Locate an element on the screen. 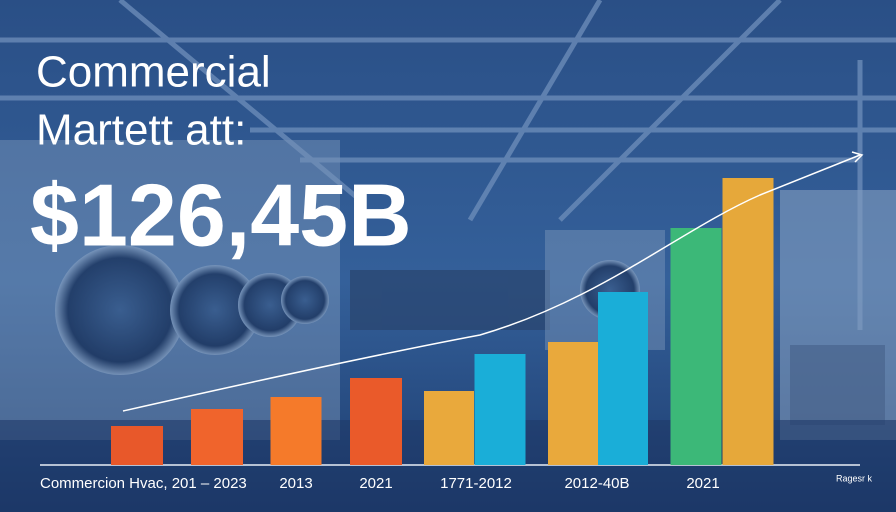 The width and height of the screenshot is (896, 512). headline: $126,45B is located at coordinates (221, 214).